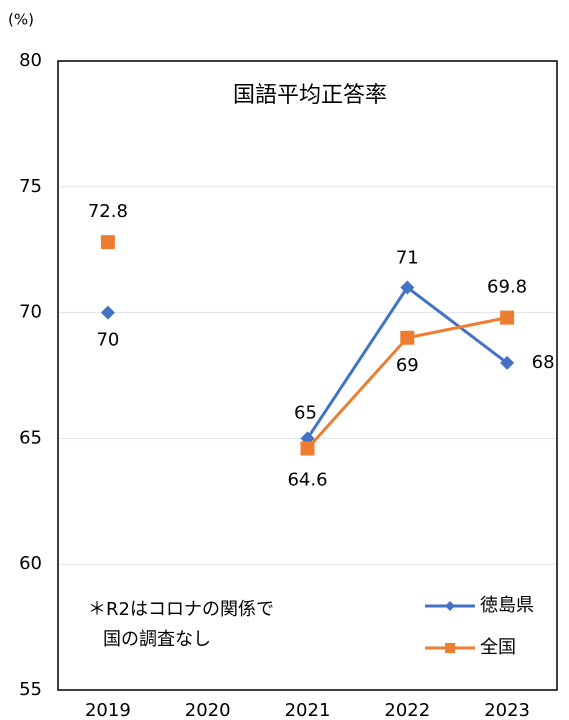 The width and height of the screenshot is (569, 720). I want to click on y-tick-label: 80, so click(30, 60).